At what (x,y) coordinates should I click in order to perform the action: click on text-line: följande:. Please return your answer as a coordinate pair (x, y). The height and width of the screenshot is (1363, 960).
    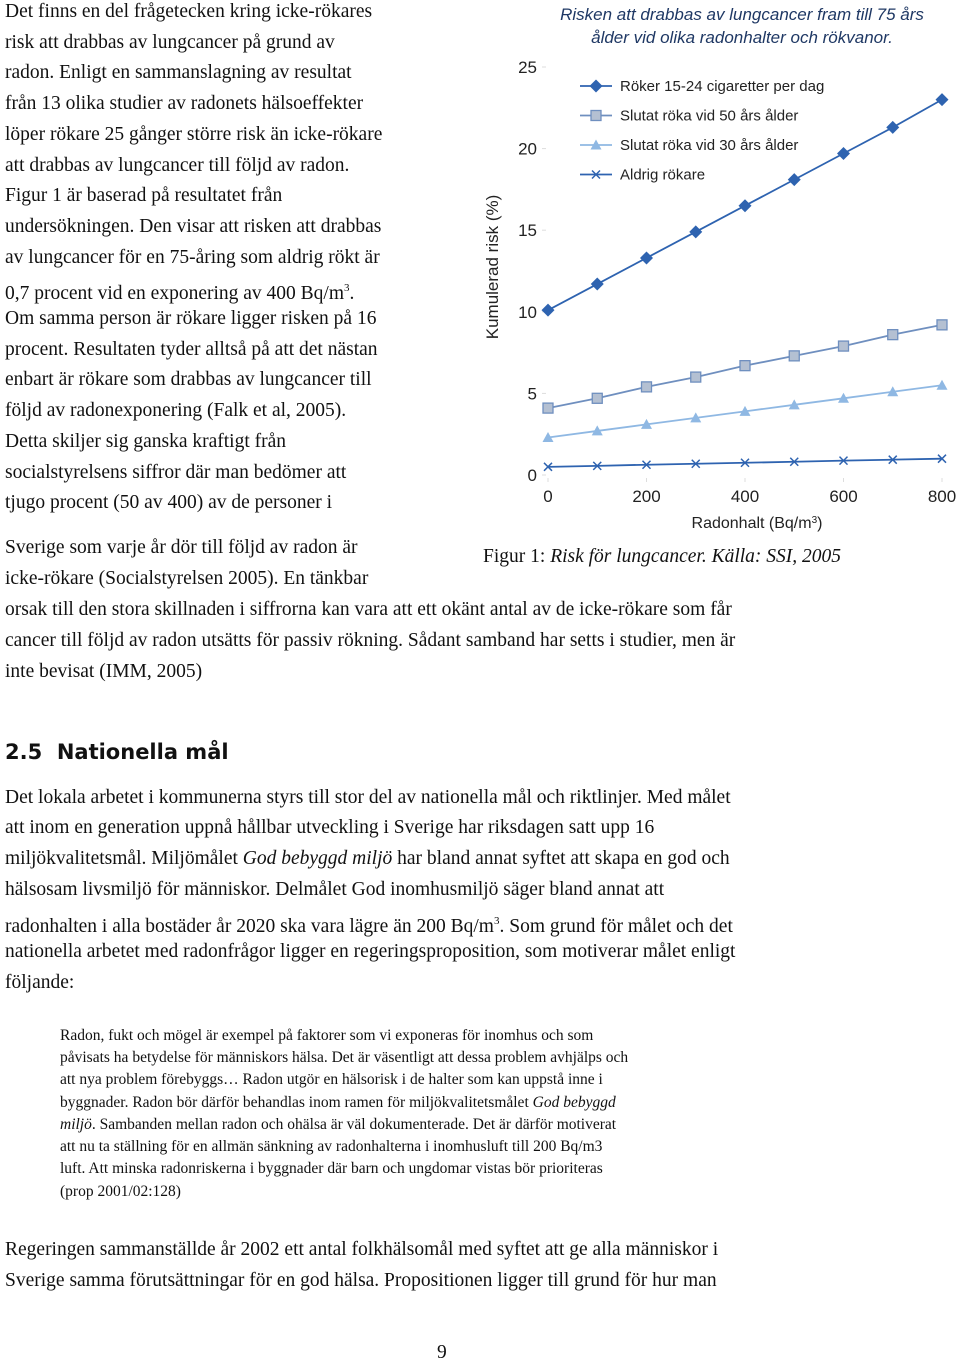
    Looking at the image, I should click on (39, 983).